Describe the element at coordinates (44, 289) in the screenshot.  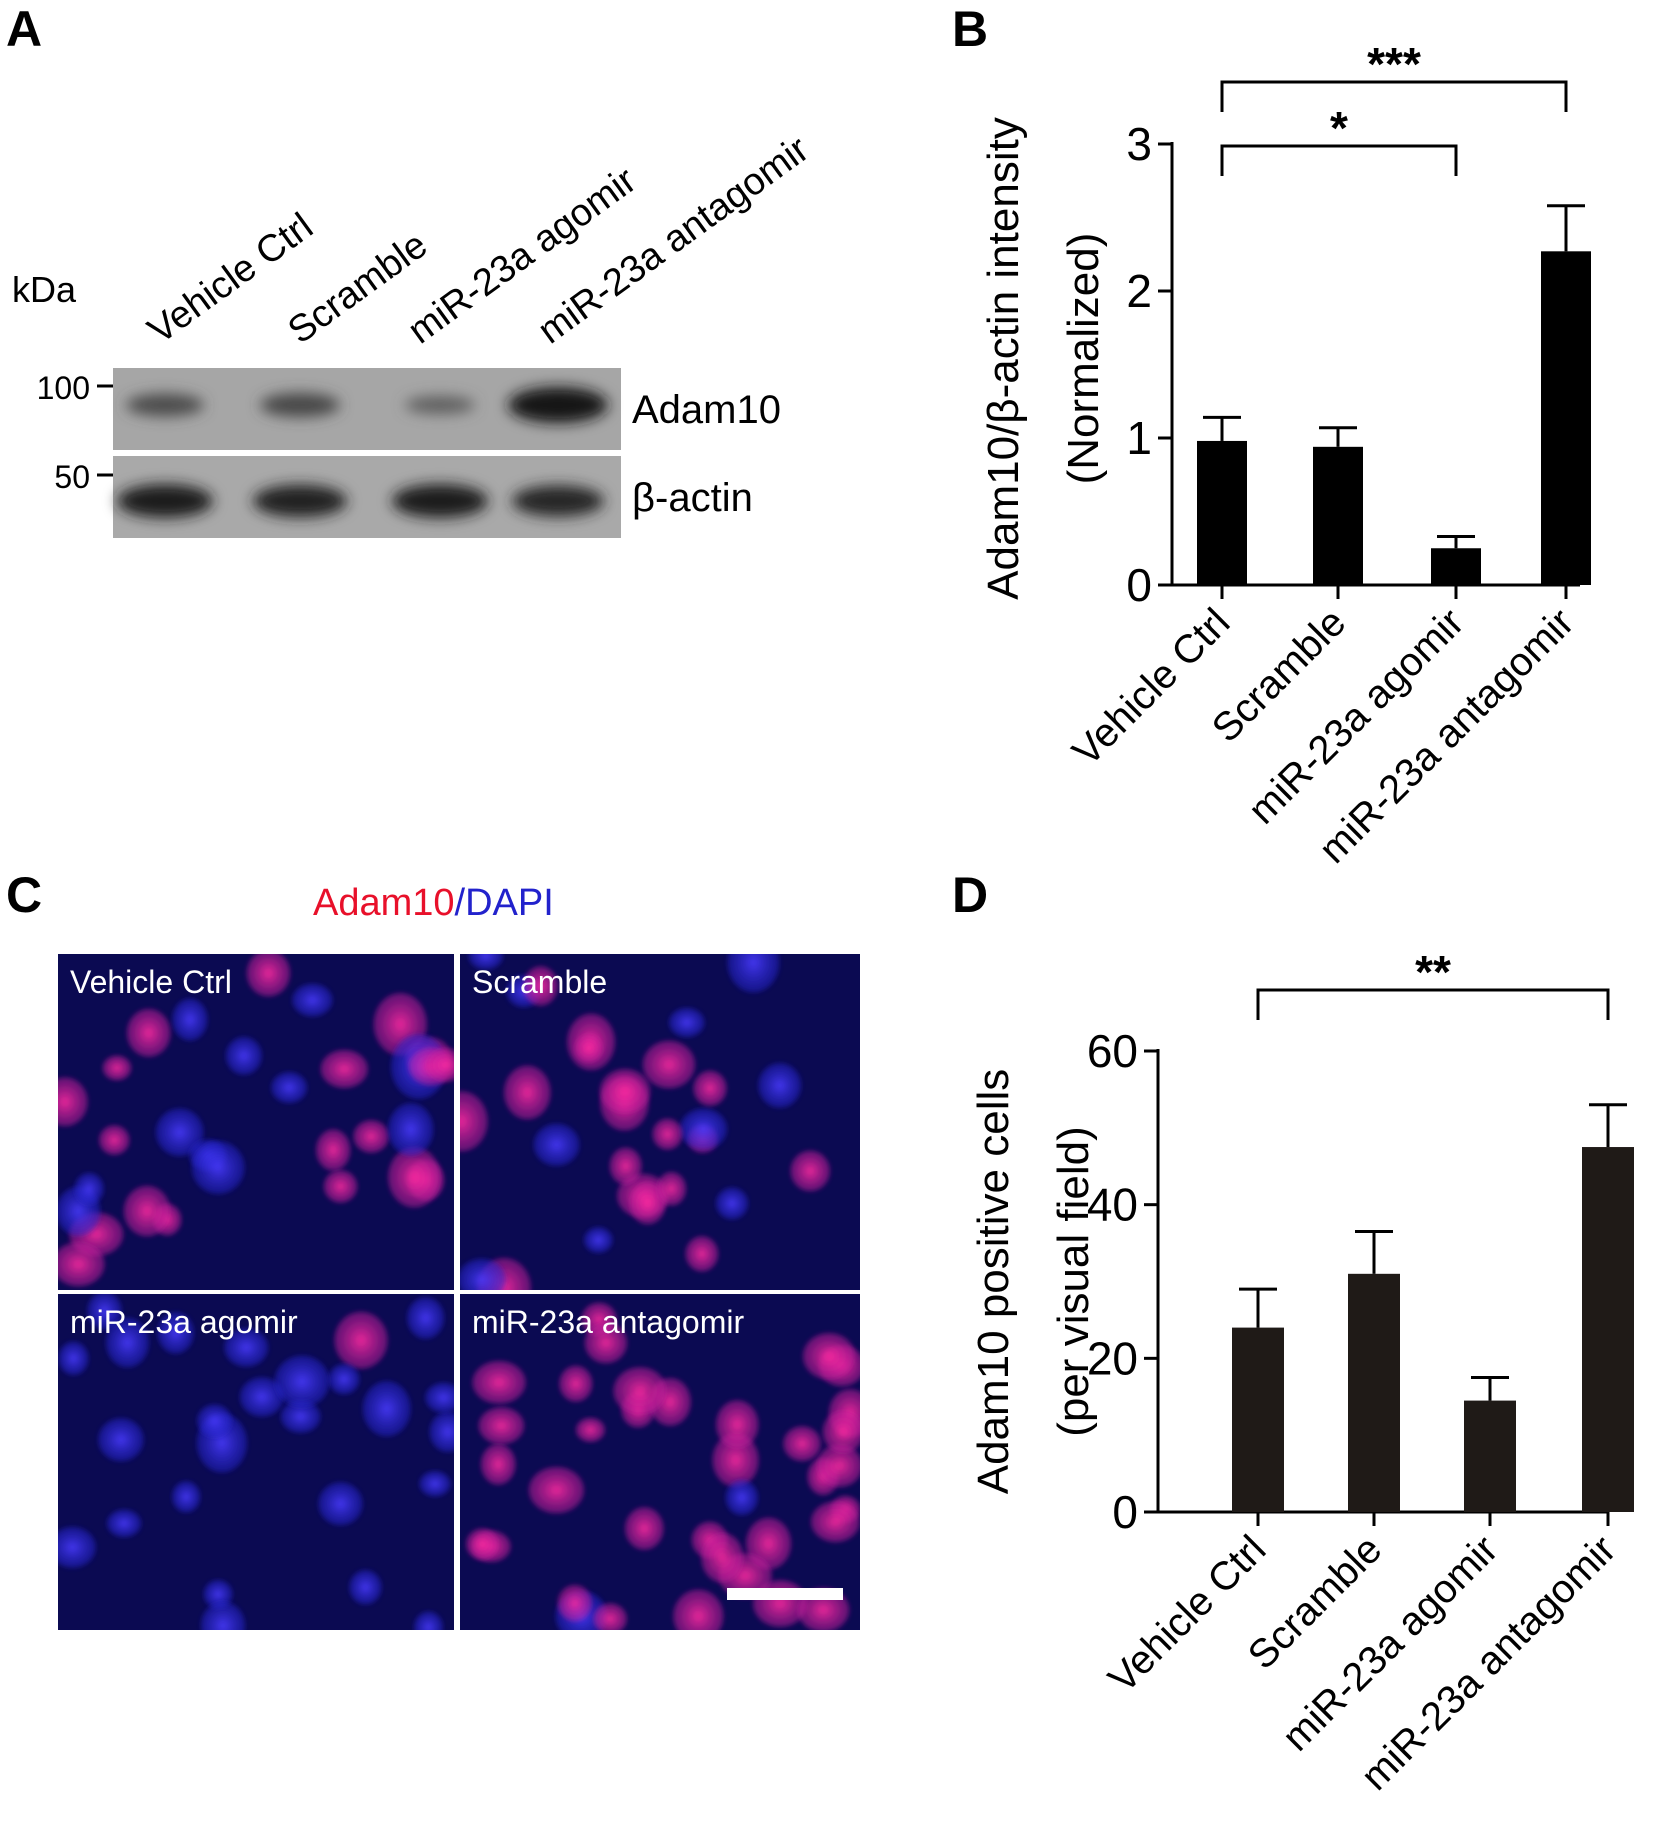
I see `kda-label: kDa` at that location.